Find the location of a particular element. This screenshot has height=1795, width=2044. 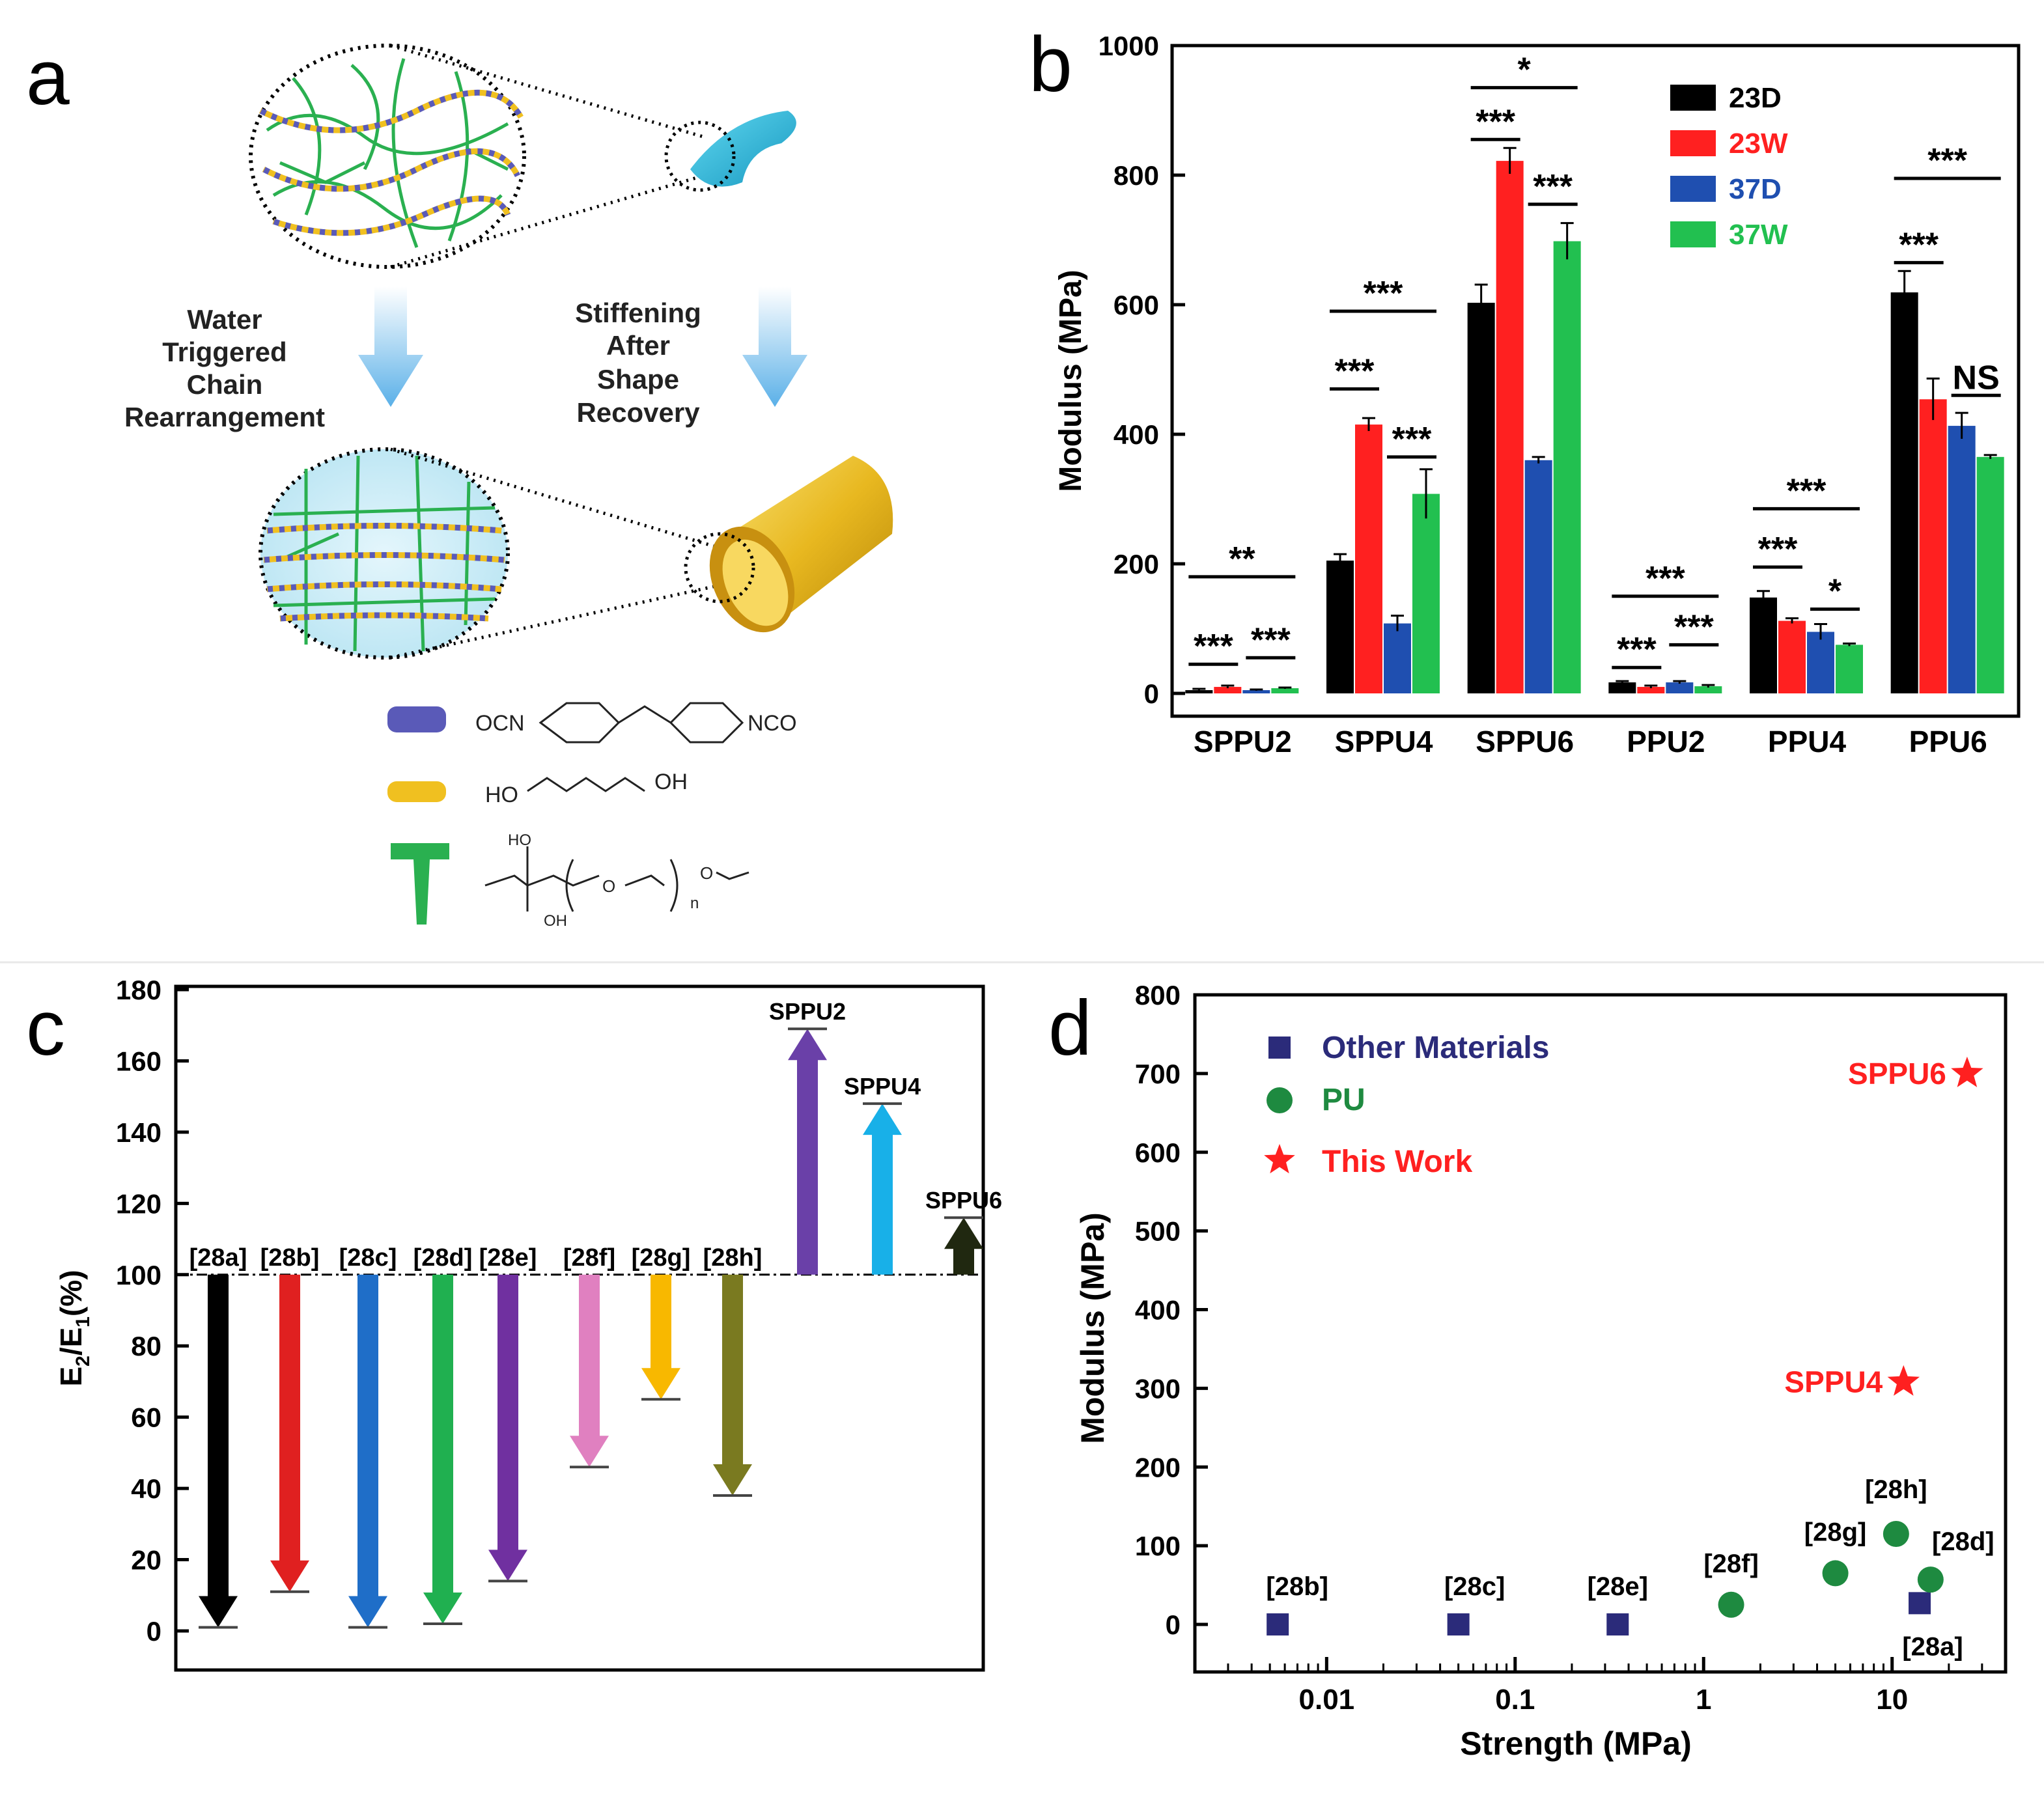

ytick-label-c: 60 is located at coordinates (146, 1417).